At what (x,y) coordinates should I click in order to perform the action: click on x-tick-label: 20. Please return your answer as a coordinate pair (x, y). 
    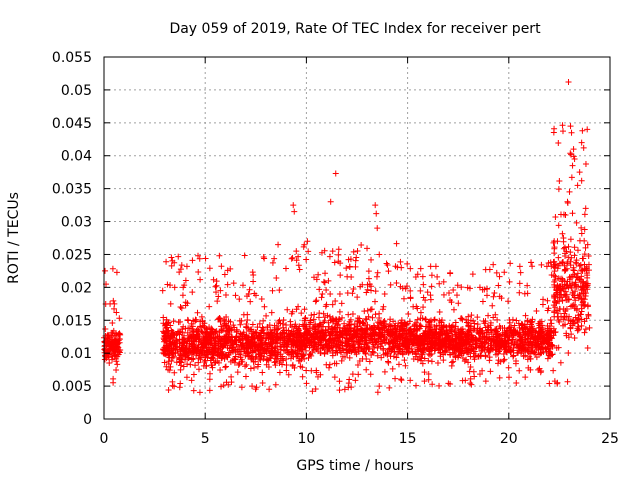
    Looking at the image, I should click on (509, 439).